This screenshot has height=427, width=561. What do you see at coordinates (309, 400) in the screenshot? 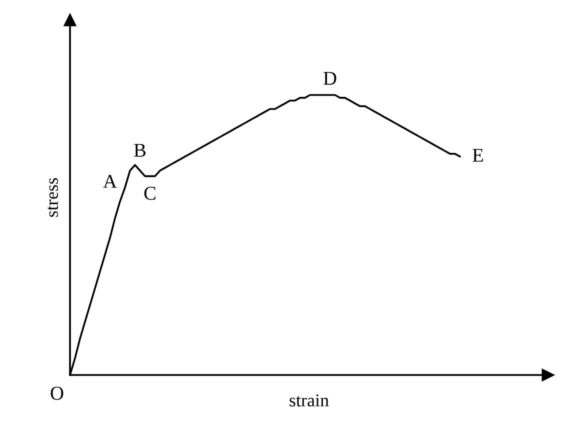
I see `x-axis-title: strain` at bounding box center [309, 400].